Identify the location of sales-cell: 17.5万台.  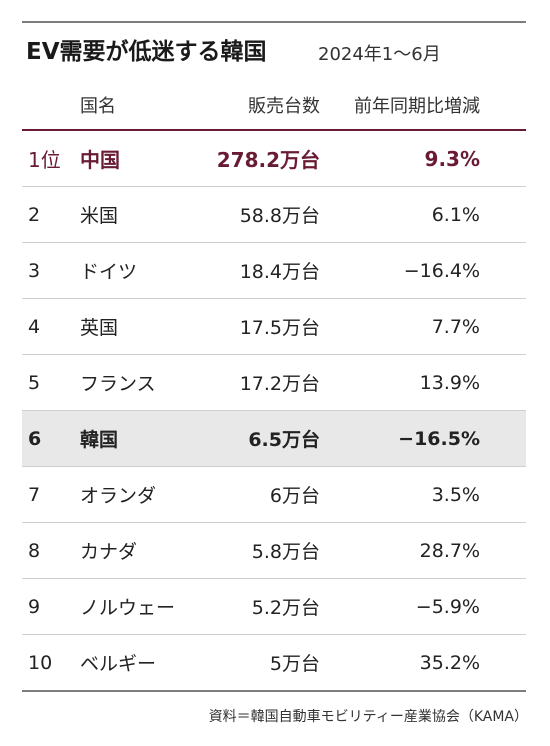
(260, 326).